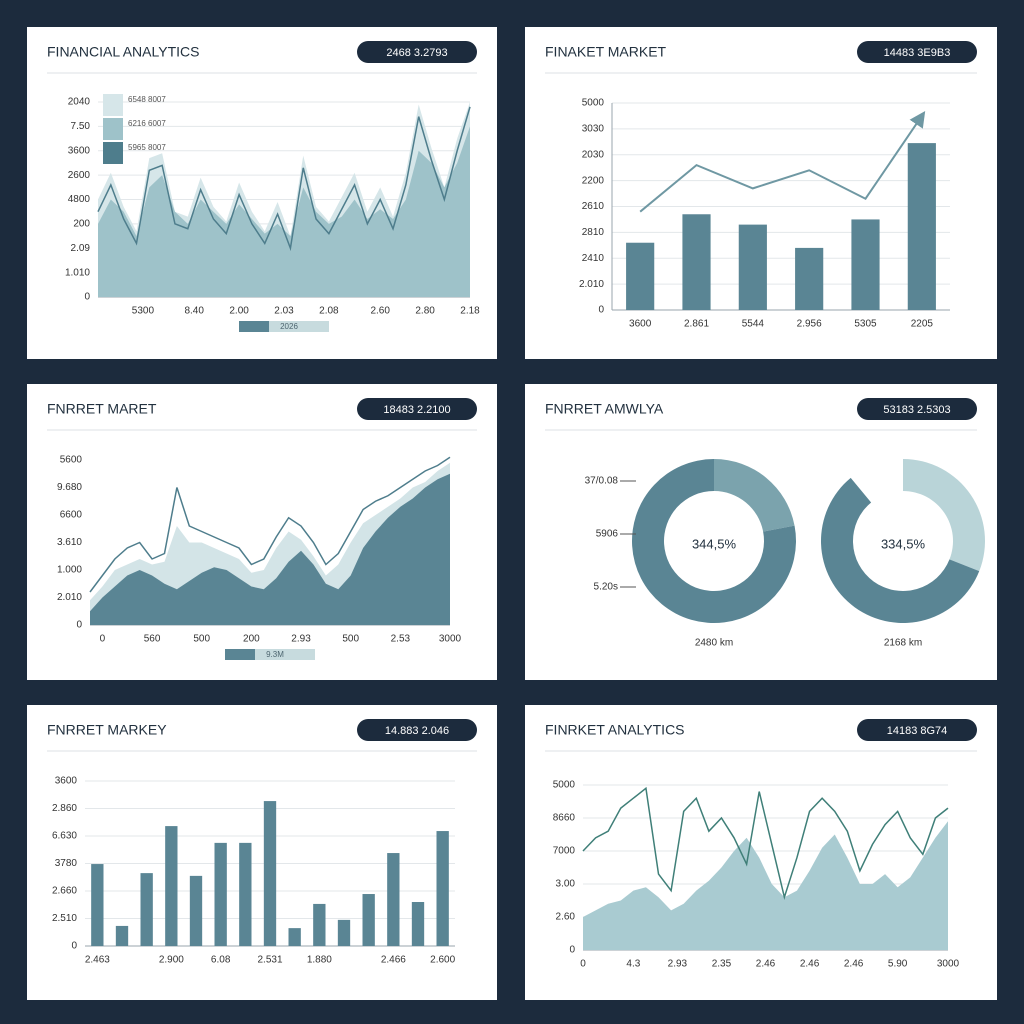 This screenshot has height=1024, width=1024. What do you see at coordinates (425, 311) in the screenshot?
I see `x-tick-label: 2.80` at bounding box center [425, 311].